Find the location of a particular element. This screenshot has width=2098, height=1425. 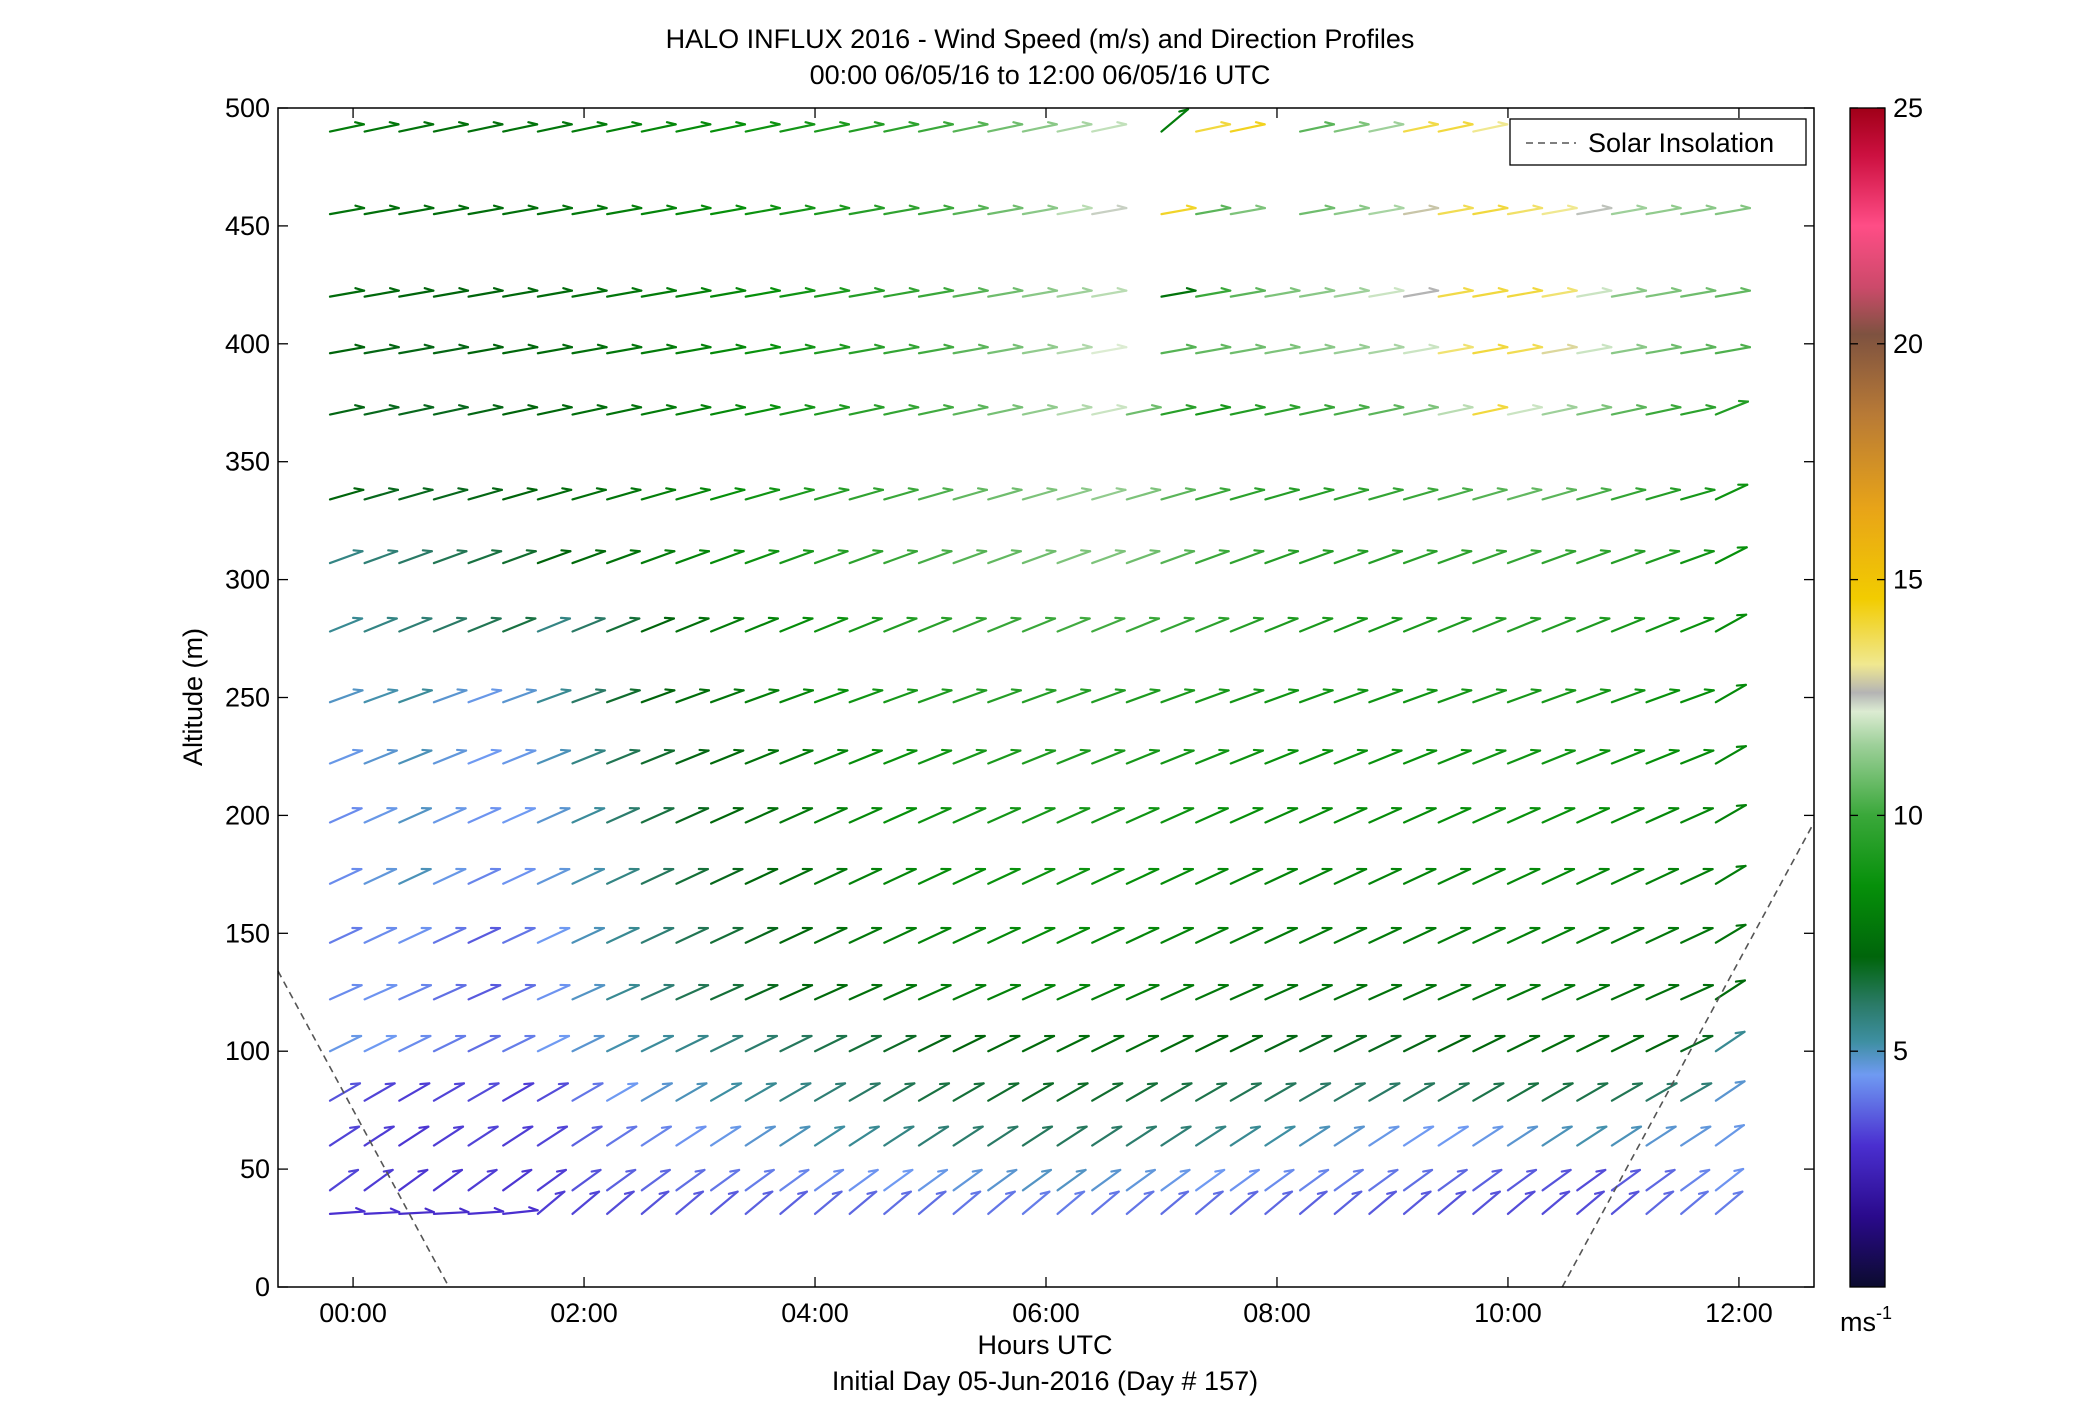

y-tick-label: 0 is located at coordinates (262, 1287).